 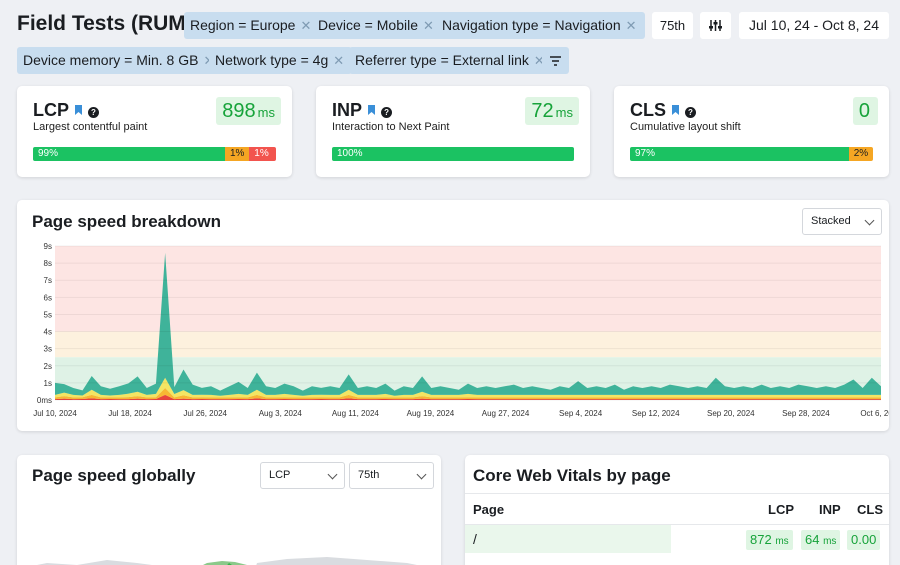 I want to click on needs-improvement-segment: 2%, so click(x=860, y=154).